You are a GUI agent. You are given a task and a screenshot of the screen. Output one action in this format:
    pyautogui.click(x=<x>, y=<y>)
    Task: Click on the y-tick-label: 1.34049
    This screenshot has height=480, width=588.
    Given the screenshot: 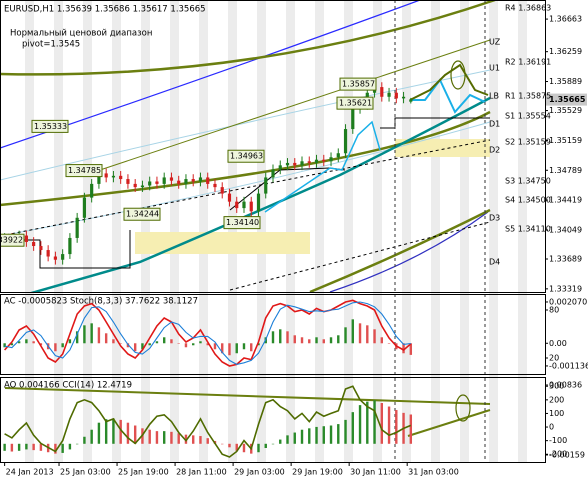 What is the action you would take?
    pyautogui.click(x=565, y=229)
    